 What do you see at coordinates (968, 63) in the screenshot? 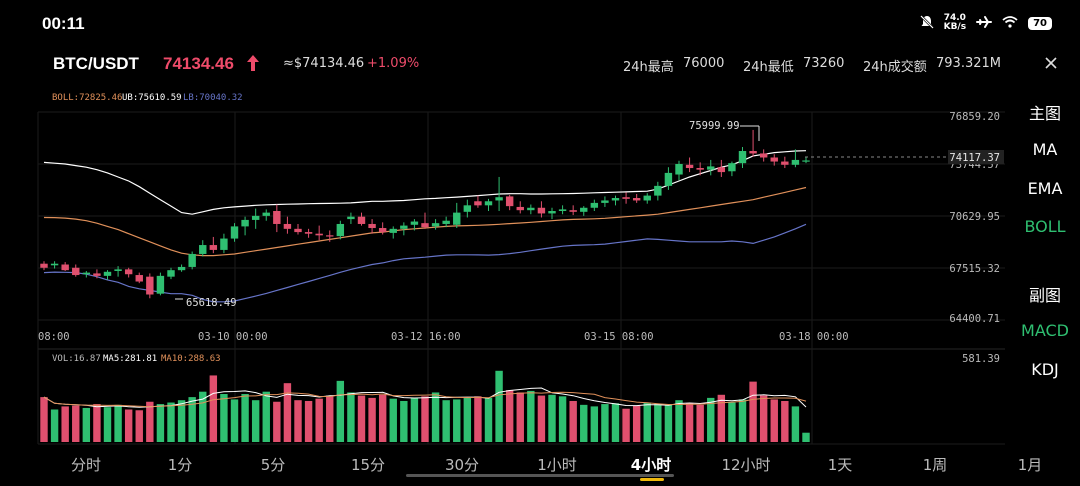
I see `volume-value: 793.321M` at bounding box center [968, 63].